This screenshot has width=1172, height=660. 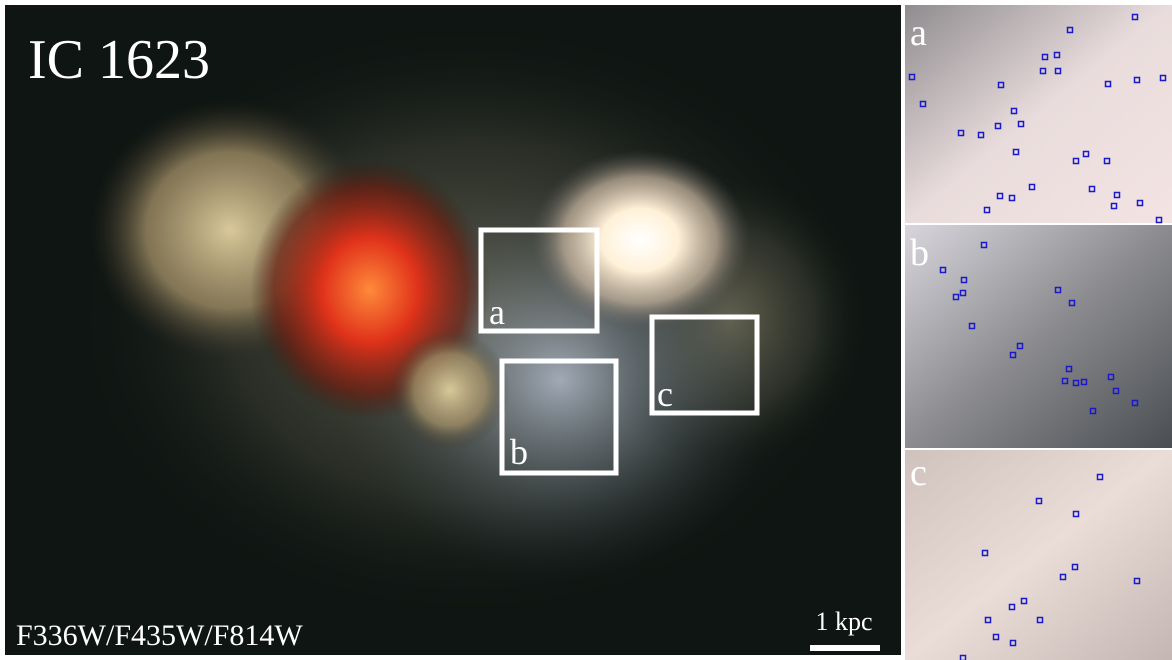 What do you see at coordinates (918, 473) in the screenshot?
I see `panel-label: c` at bounding box center [918, 473].